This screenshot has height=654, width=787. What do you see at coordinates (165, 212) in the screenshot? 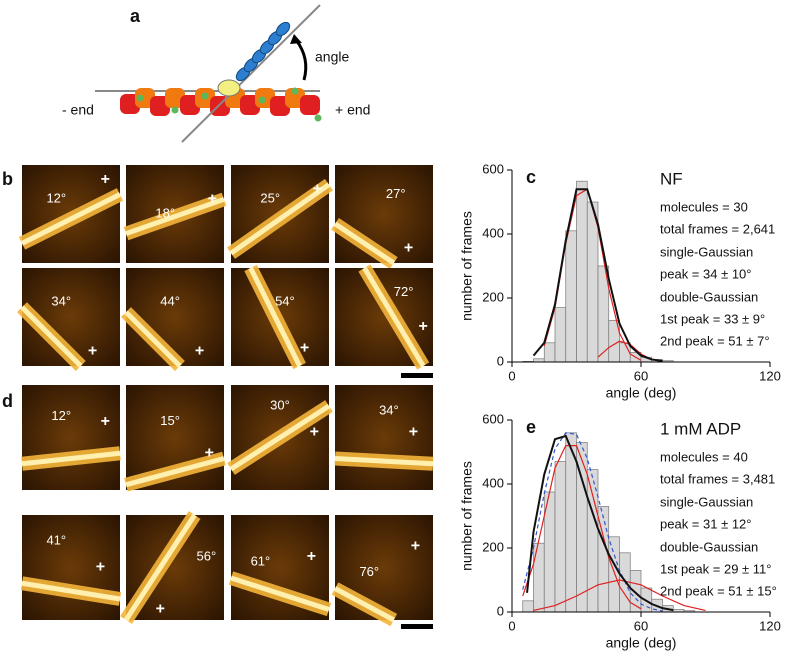
I see `angle-label: 18°` at bounding box center [165, 212].